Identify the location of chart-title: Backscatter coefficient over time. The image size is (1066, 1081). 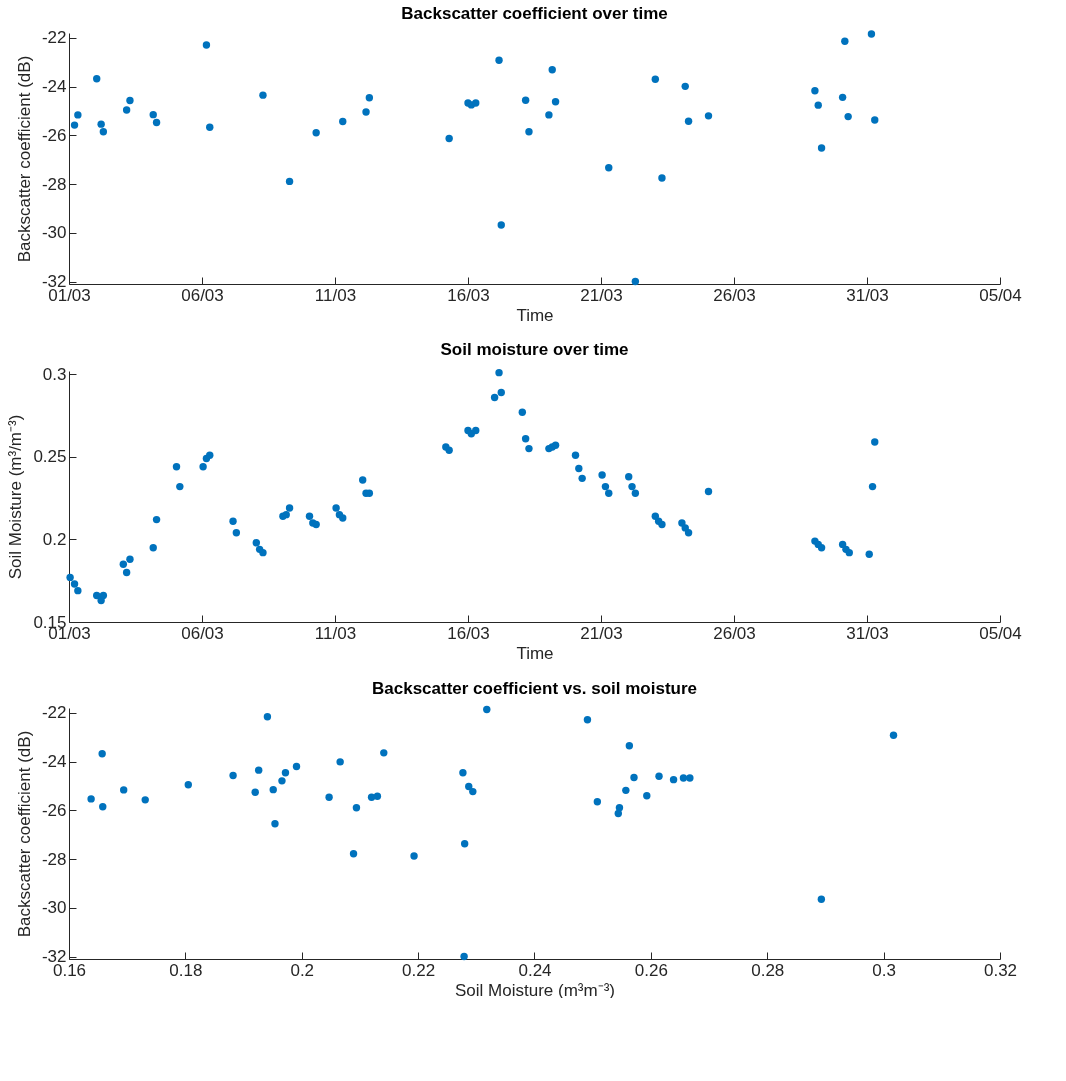
(534, 13).